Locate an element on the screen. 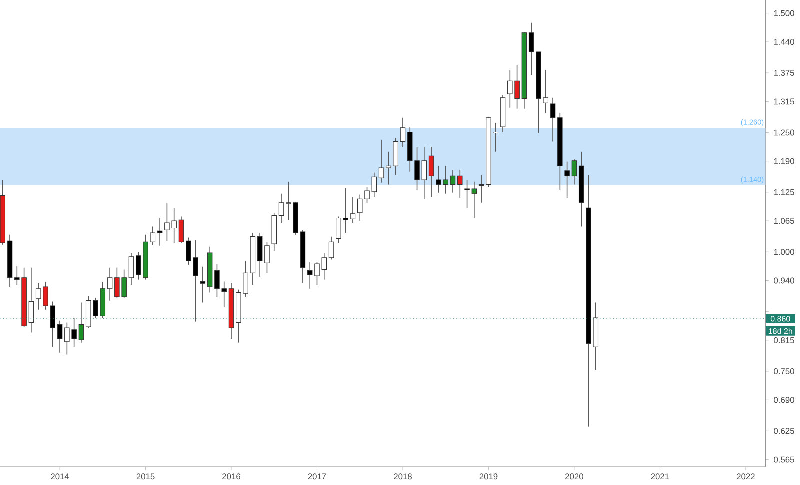 Image resolution: width=800 pixels, height=485 pixels. y-tick-label: 1.250 is located at coordinates (784, 133).